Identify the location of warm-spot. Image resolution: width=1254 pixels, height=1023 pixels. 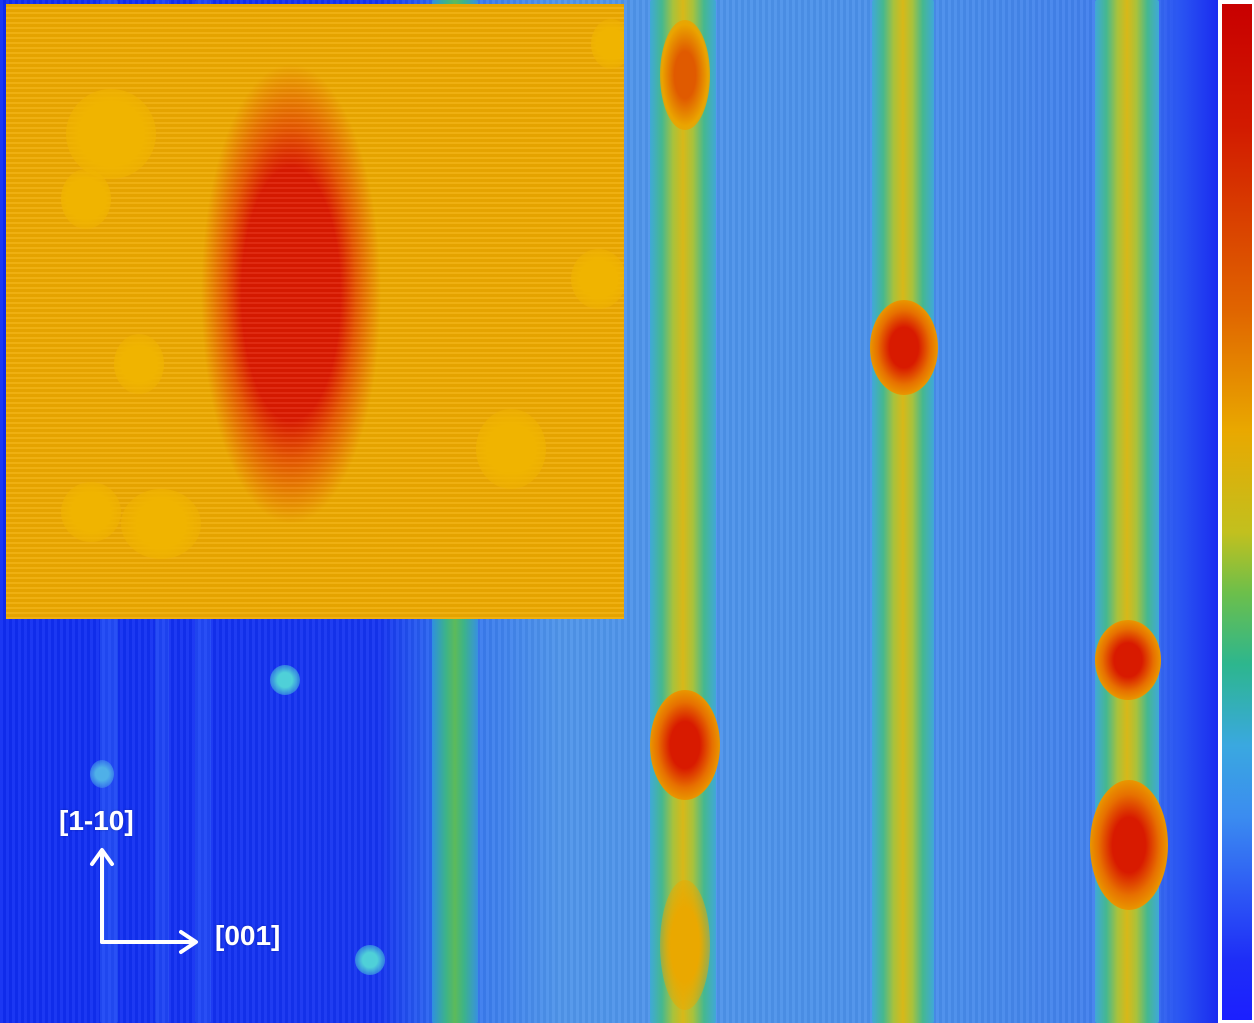
(685, 945).